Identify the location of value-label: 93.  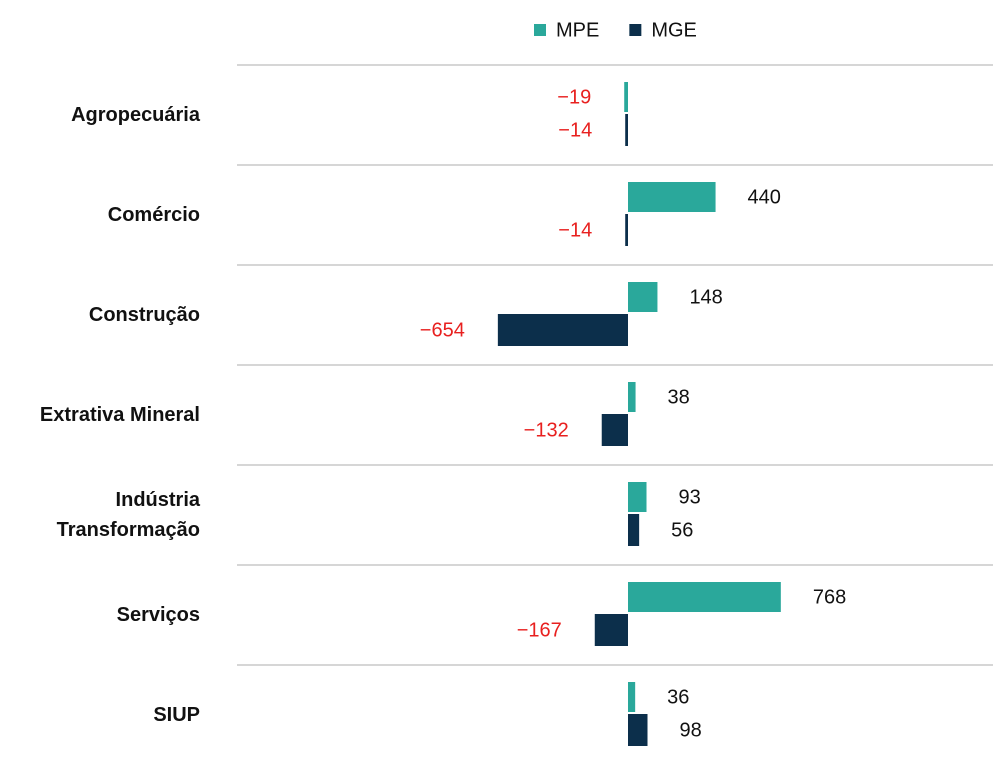
(690, 497).